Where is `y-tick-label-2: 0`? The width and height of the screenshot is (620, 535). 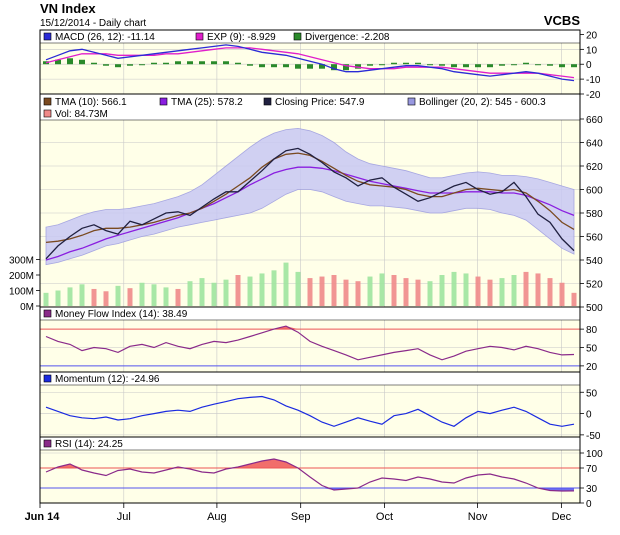 y-tick-label-2: 0 is located at coordinates (589, 65).